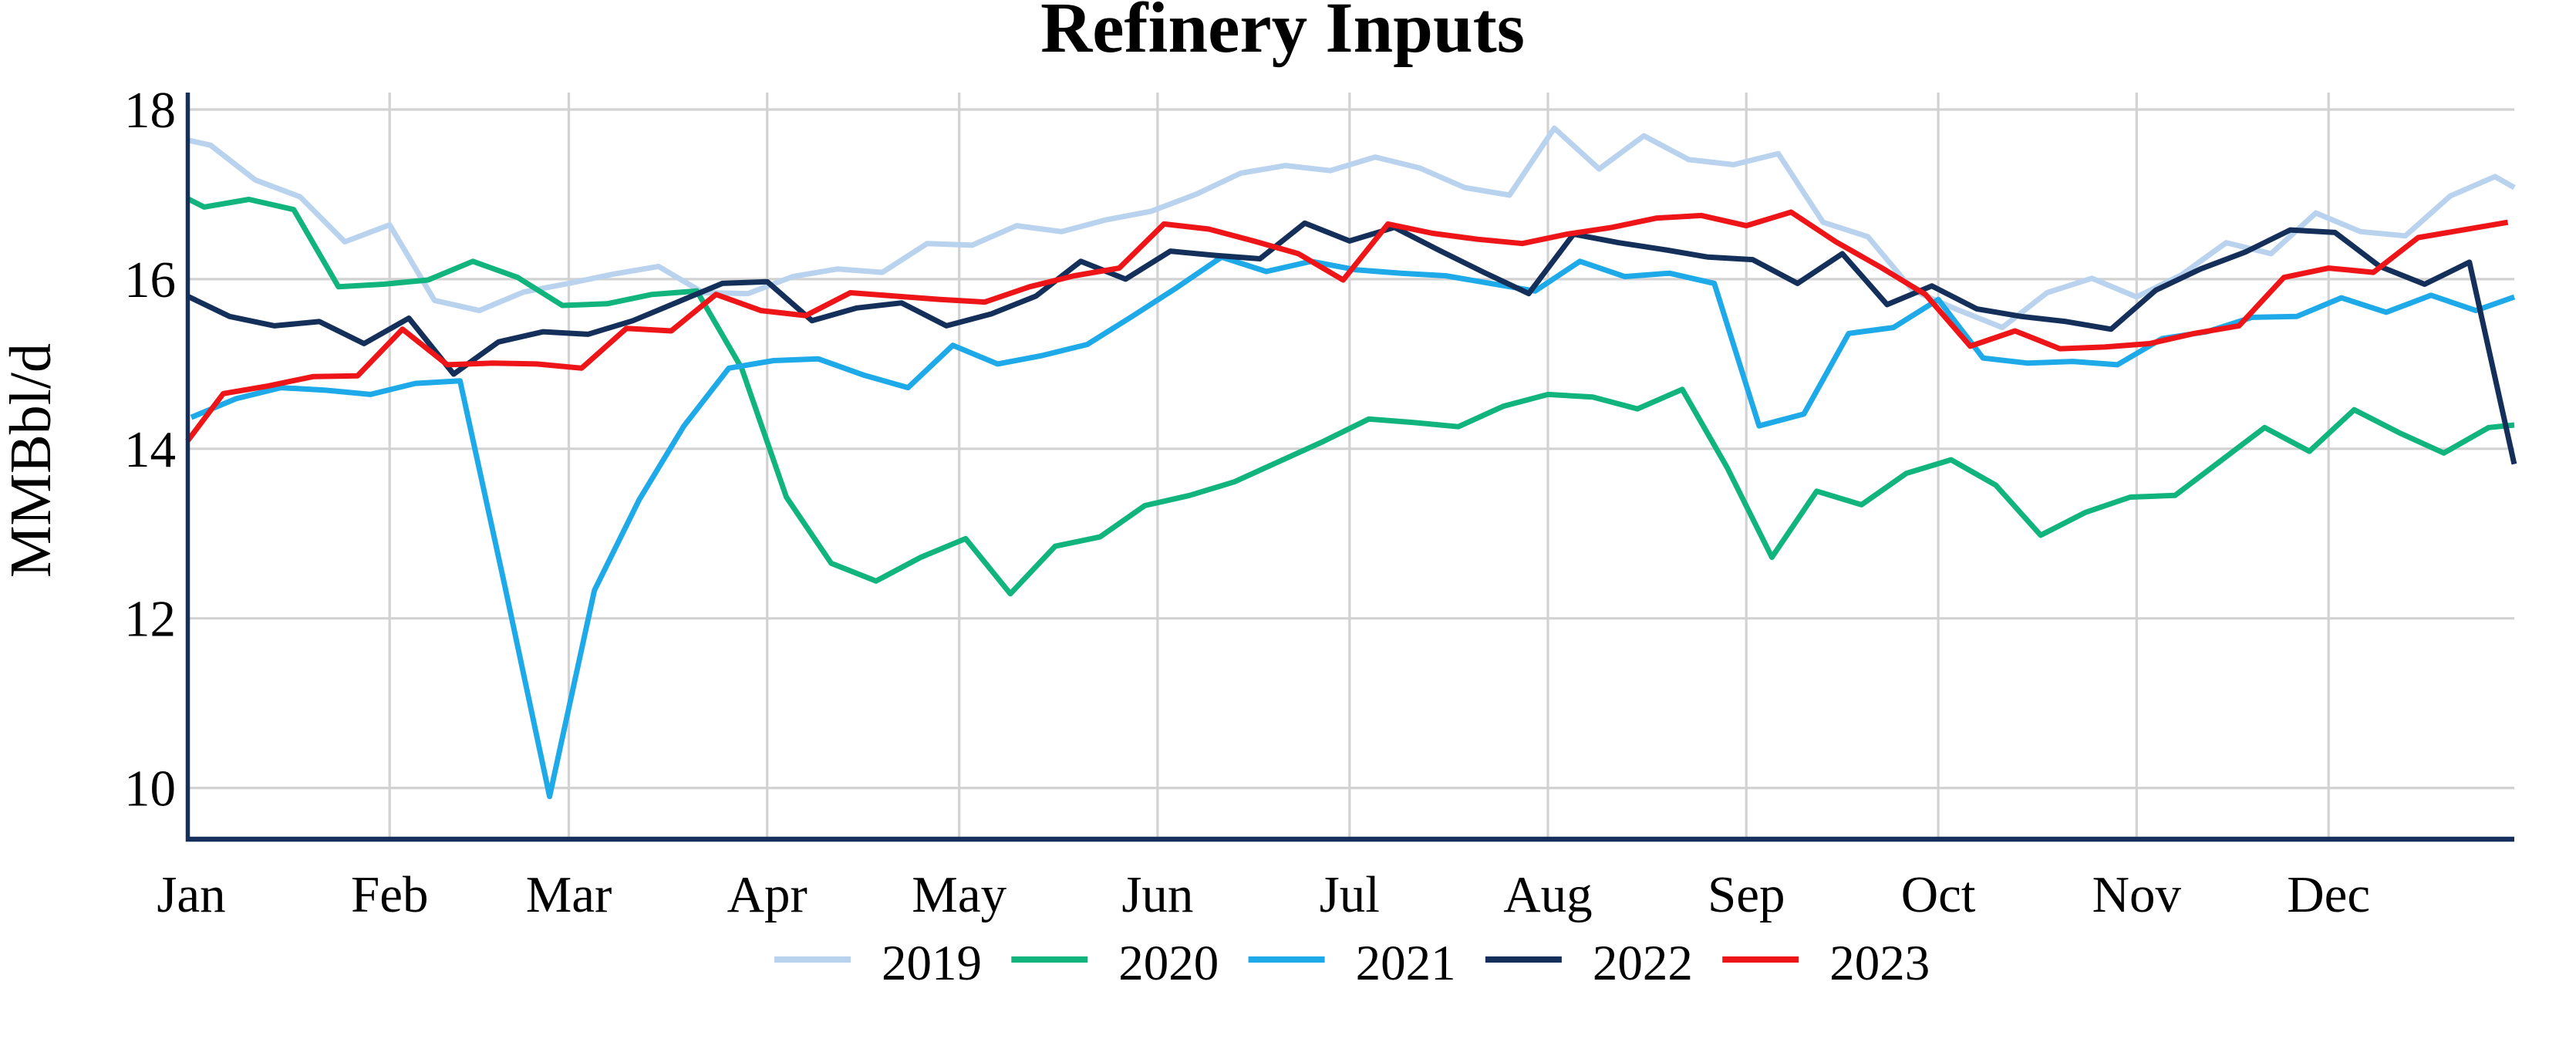  I want to click on svg-text: 2019, so click(932, 964).